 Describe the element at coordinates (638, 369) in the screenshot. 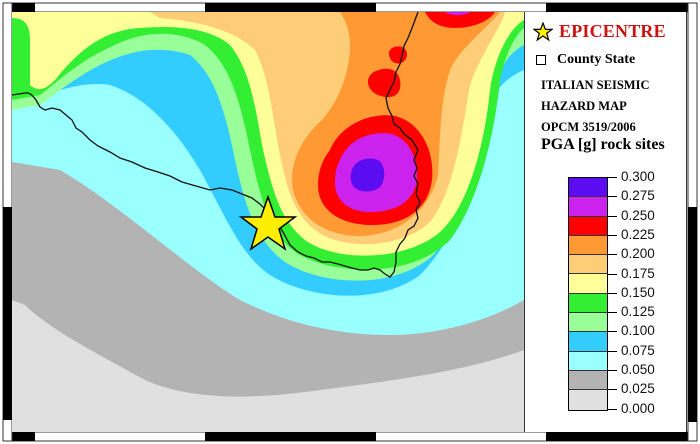

I see `scale-label: 0.050` at that location.